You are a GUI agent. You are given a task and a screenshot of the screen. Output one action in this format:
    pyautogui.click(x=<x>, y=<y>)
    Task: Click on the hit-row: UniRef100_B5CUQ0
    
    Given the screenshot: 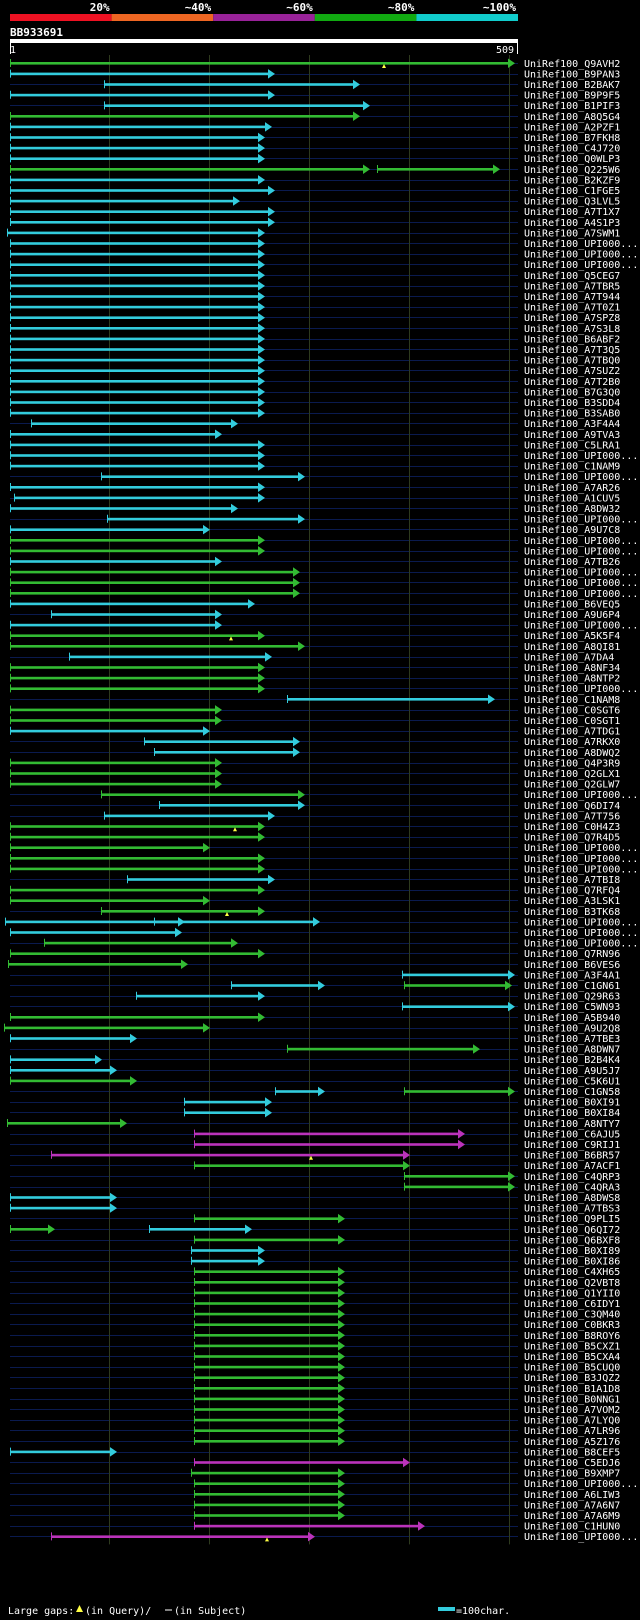 What is the action you would take?
    pyautogui.click(x=407, y=1368)
    